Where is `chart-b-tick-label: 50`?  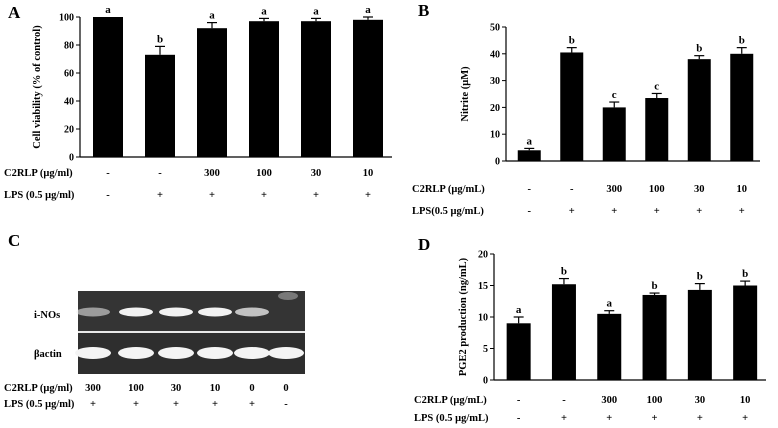
chart-b-tick-label: 50 is located at coordinates (495, 28).